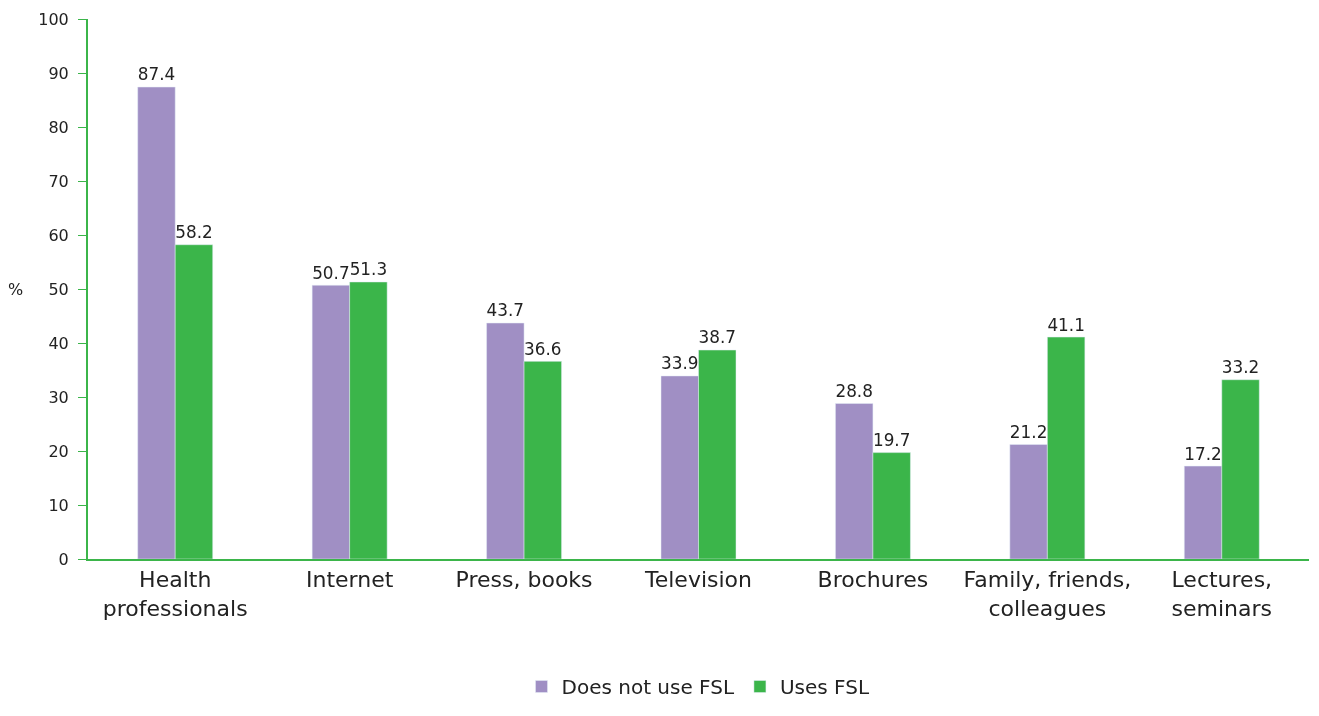  I want to click on y-tick-label: 0, so click(63, 559).